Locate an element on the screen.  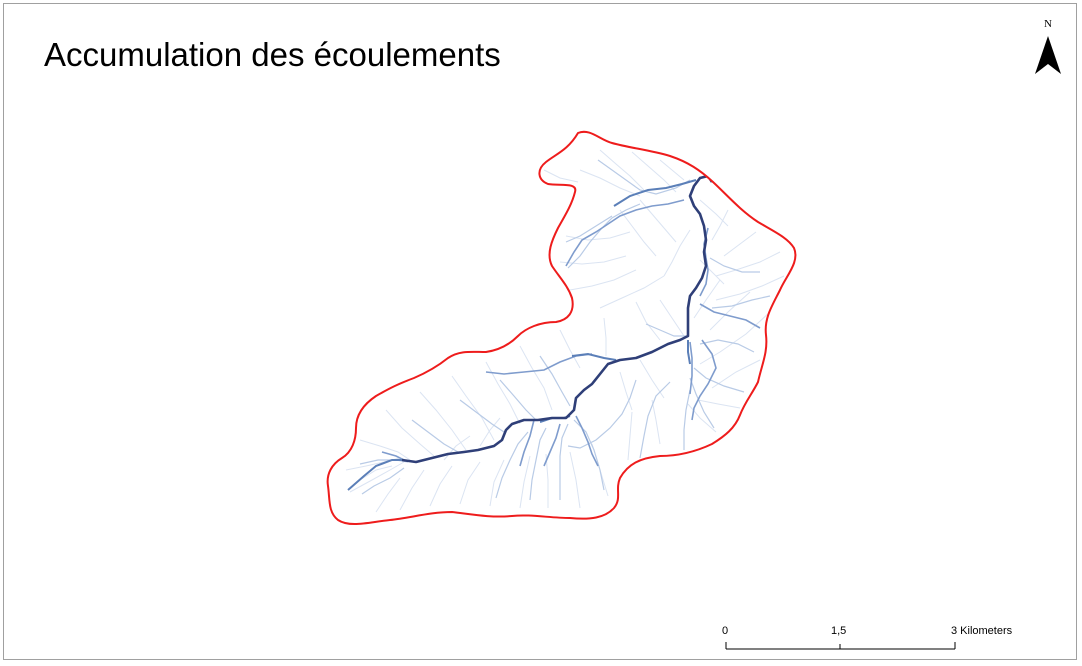
north-arrow-icon is located at coordinates (1048, 55).